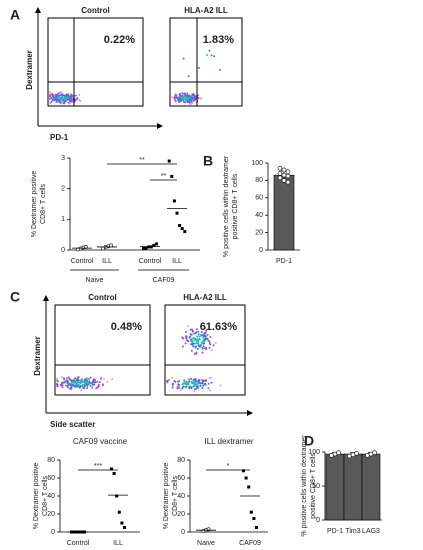 The width and height of the screenshot is (423, 550). What do you see at coordinates (206, 10) in the screenshot?
I see `flow-title: HLA-A2 ILL` at bounding box center [206, 10].